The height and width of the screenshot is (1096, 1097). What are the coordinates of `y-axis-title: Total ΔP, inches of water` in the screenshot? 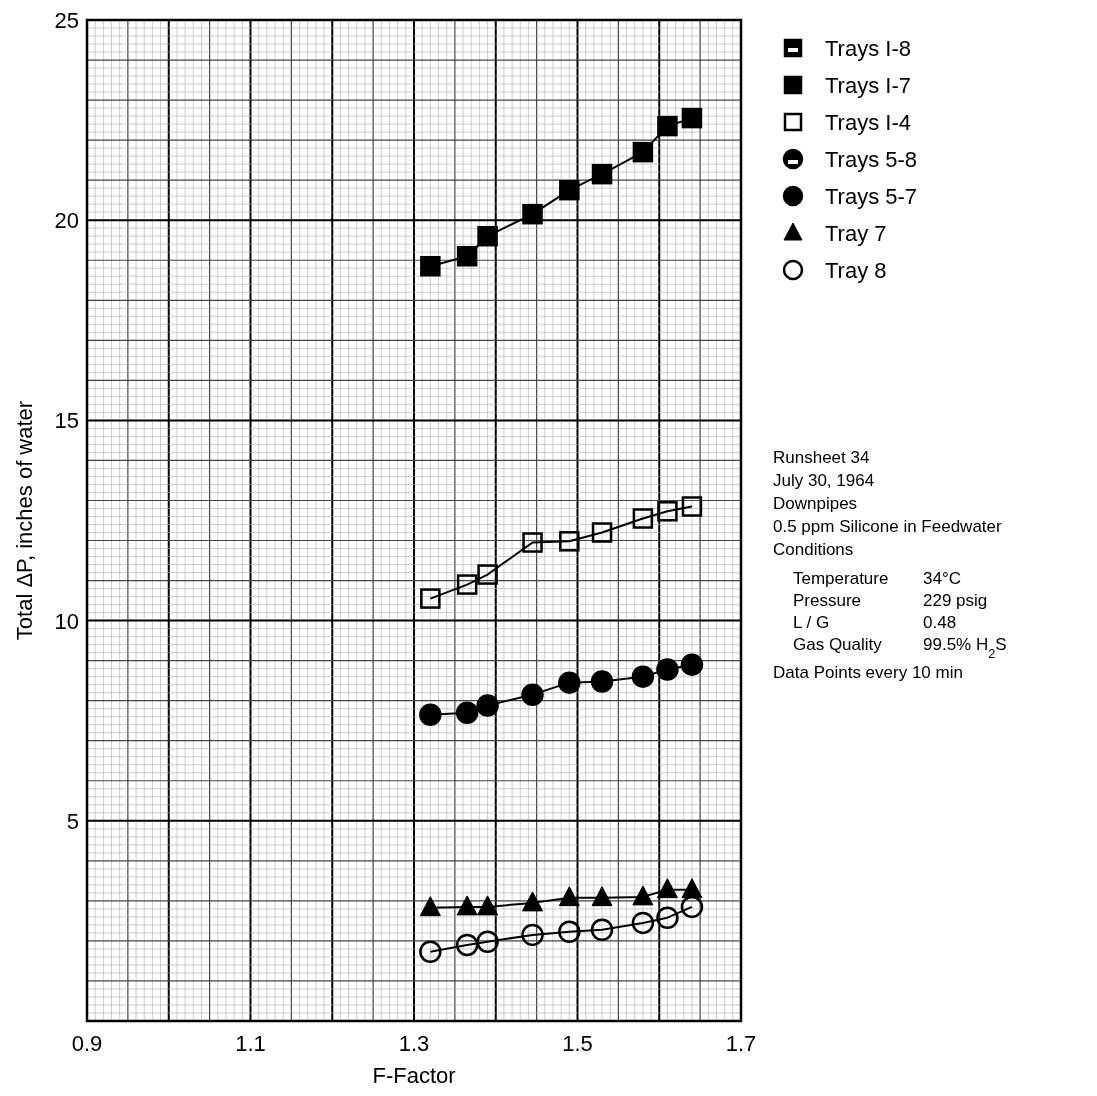 It's located at (24, 520).